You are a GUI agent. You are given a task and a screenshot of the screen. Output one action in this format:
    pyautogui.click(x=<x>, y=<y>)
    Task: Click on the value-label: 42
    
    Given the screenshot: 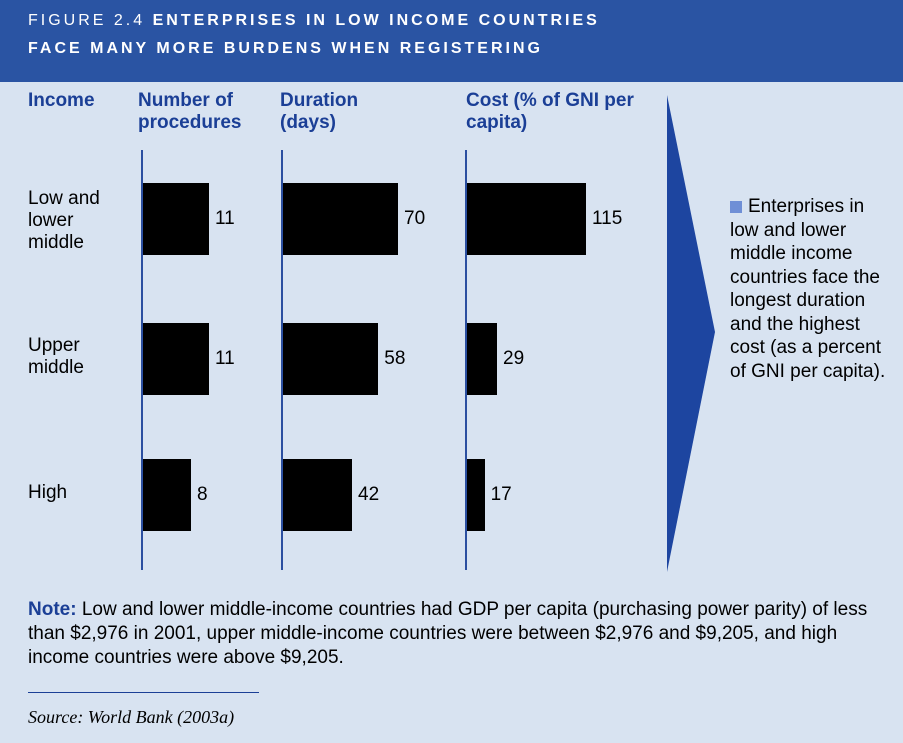 What is the action you would take?
    pyautogui.click(x=369, y=494)
    